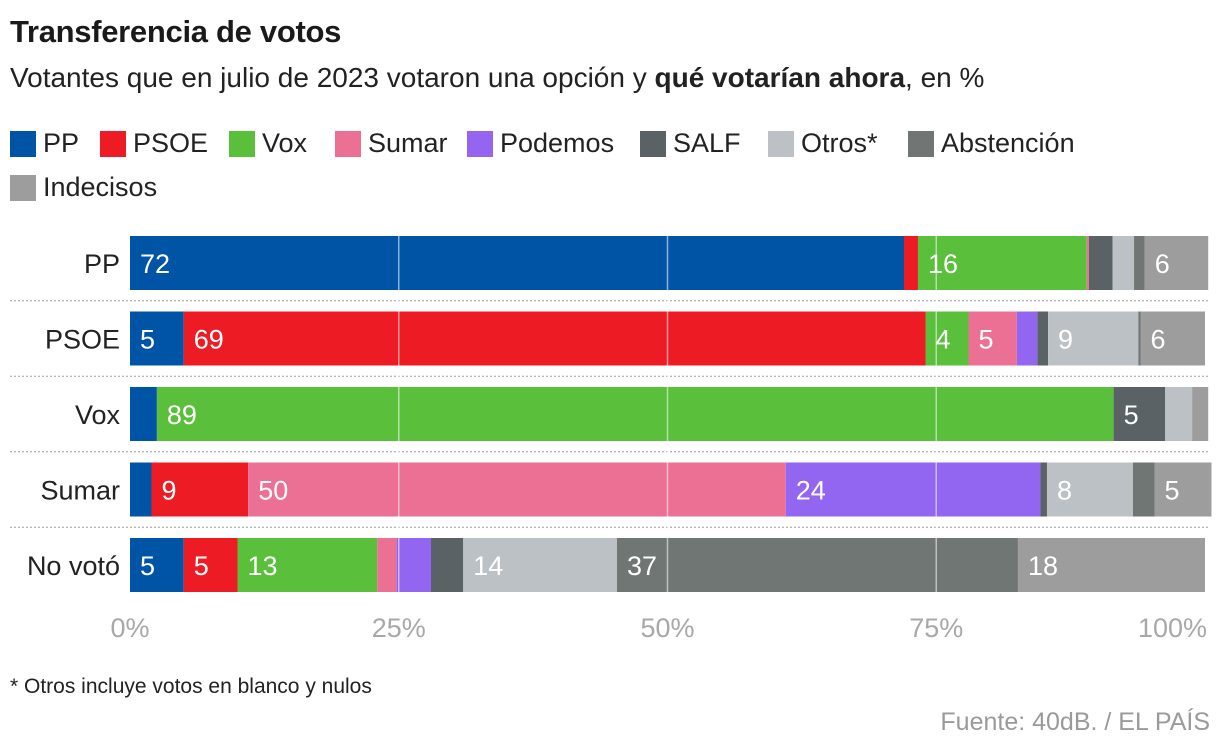  Describe the element at coordinates (408, 143) in the screenshot. I see `legend-label: Sumar` at that location.